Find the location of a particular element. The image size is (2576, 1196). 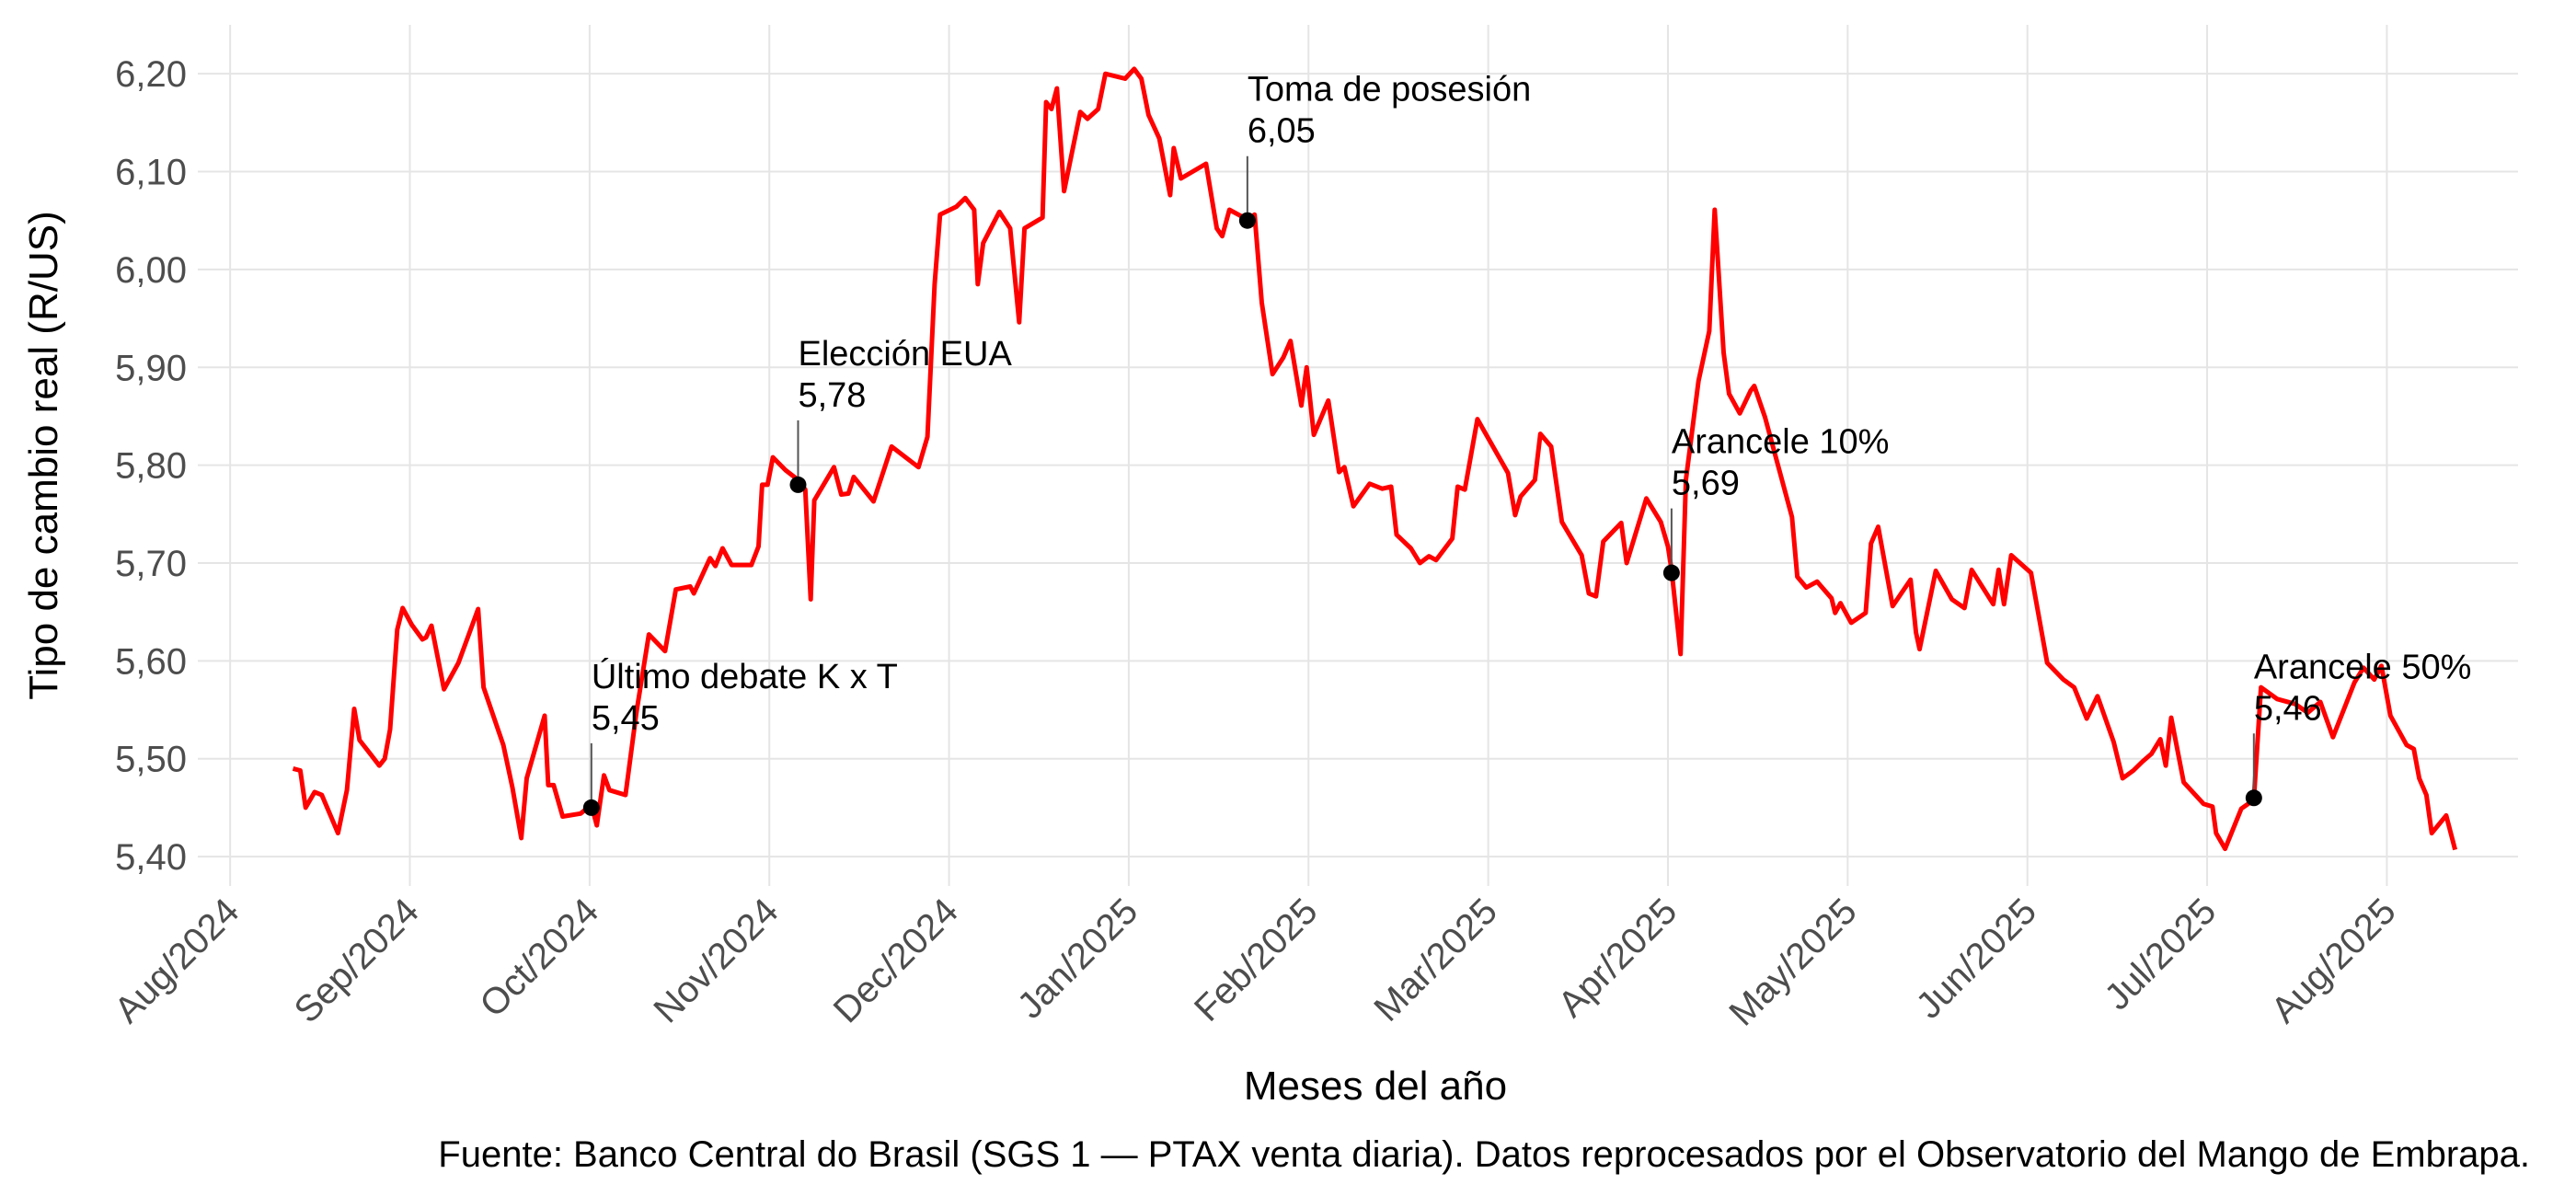

annotation-value: 6,05 is located at coordinates (1282, 131).